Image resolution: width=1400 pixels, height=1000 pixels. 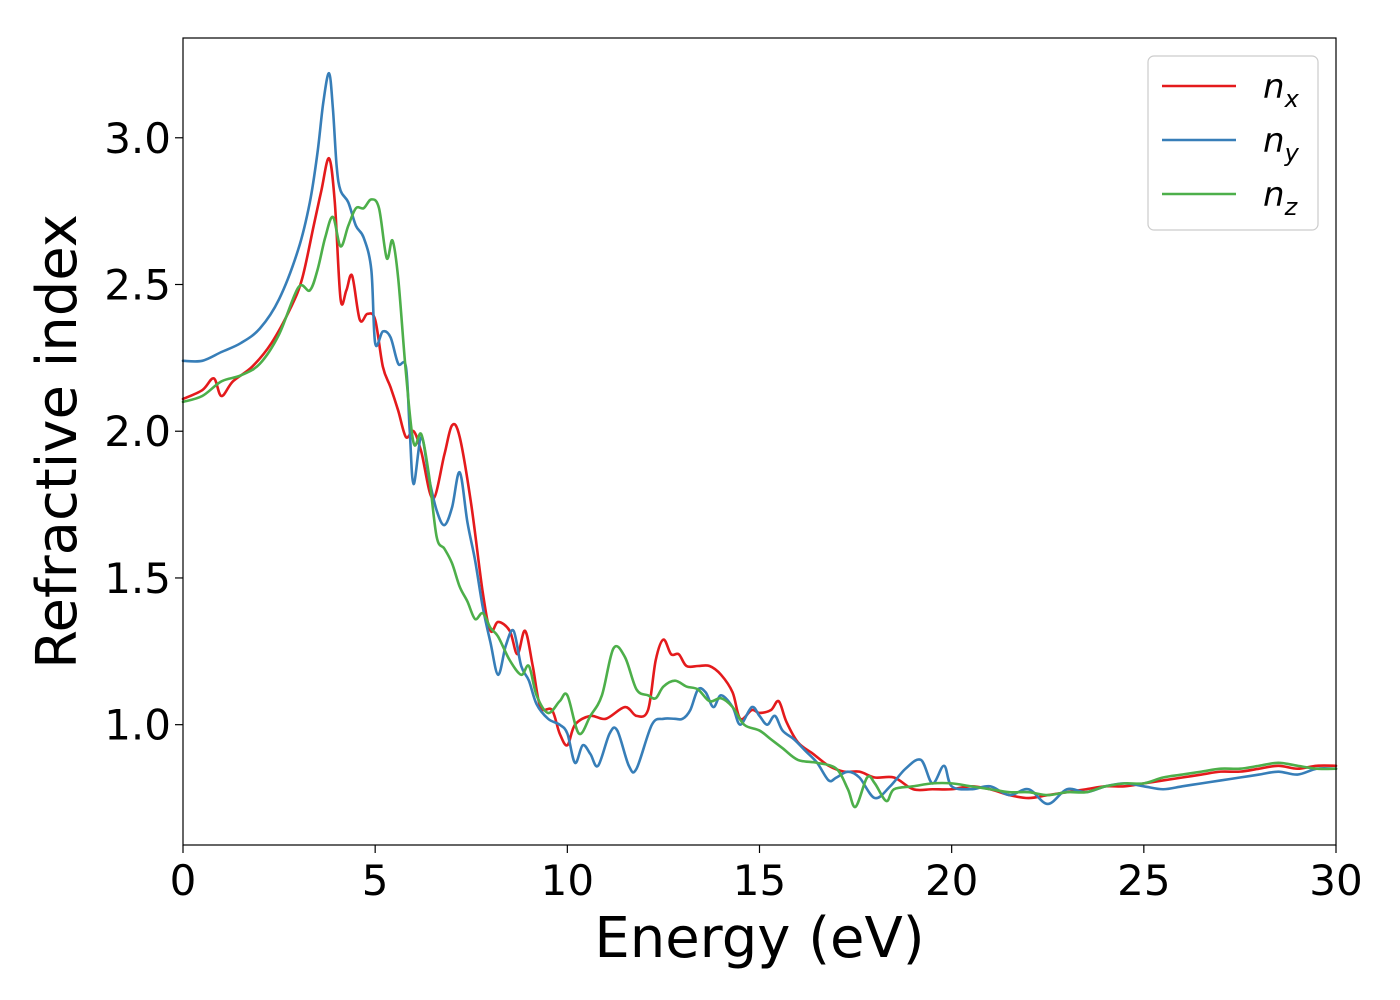 I want to click on legend-label-nx: nx, so click(x=1281, y=90).